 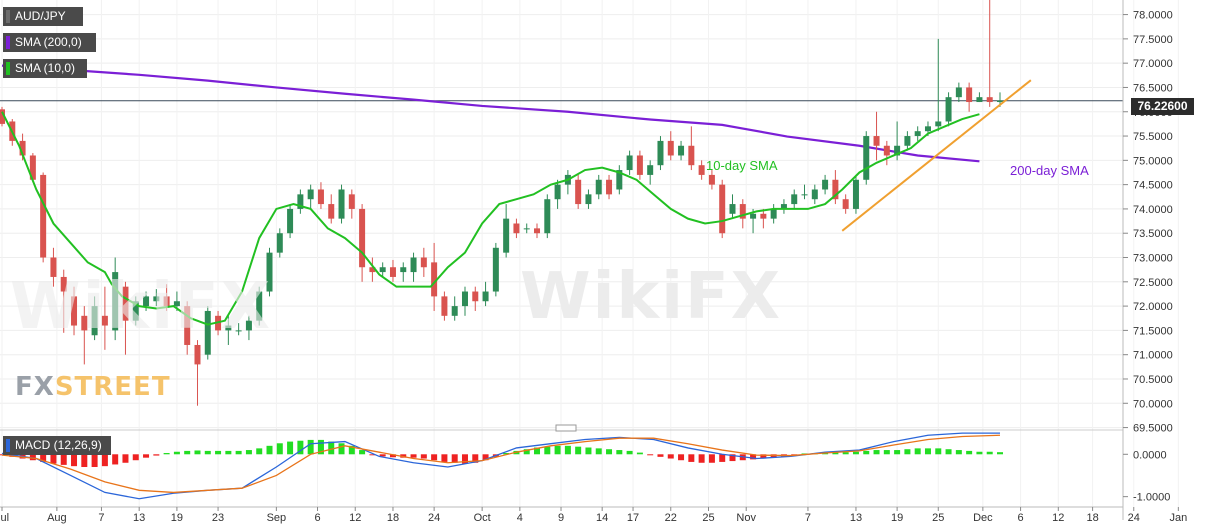 I want to click on legend-sma200: SMA (200,0), so click(x=49, y=42).